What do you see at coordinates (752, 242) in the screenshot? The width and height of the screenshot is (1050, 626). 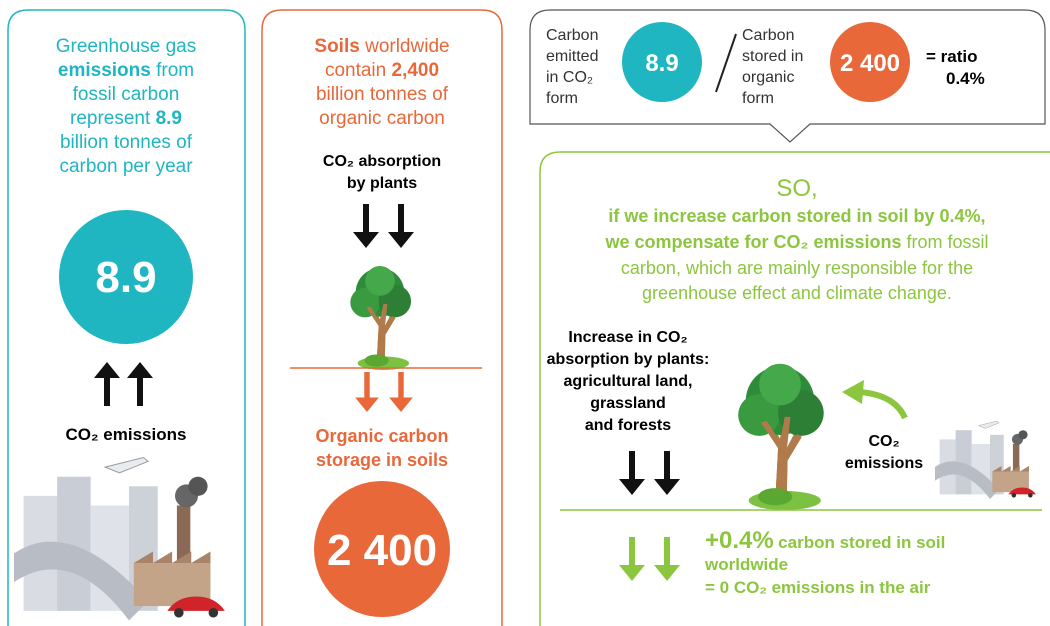 I see `text: we compensate for CO₂ emissions` at bounding box center [752, 242].